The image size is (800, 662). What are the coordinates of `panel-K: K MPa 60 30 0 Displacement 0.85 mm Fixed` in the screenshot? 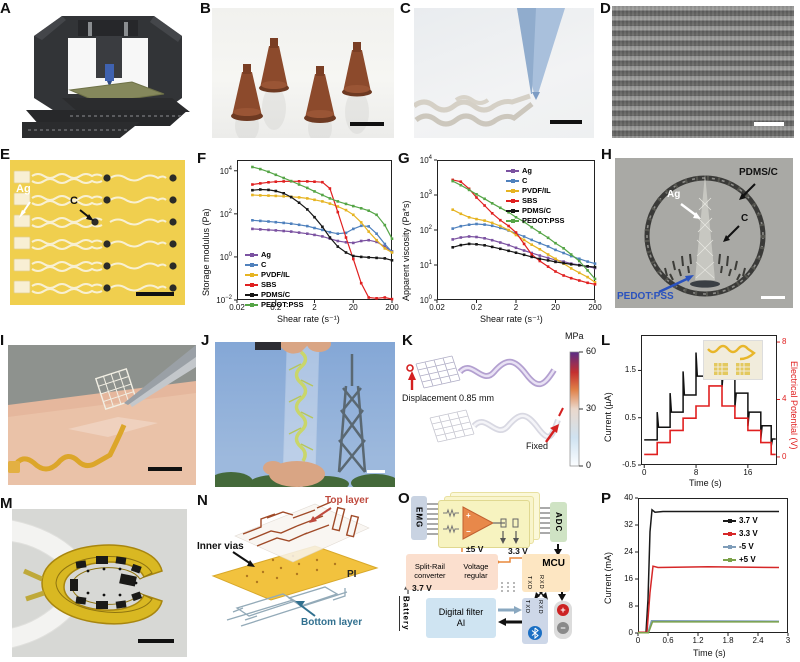 It's located at (501, 413).